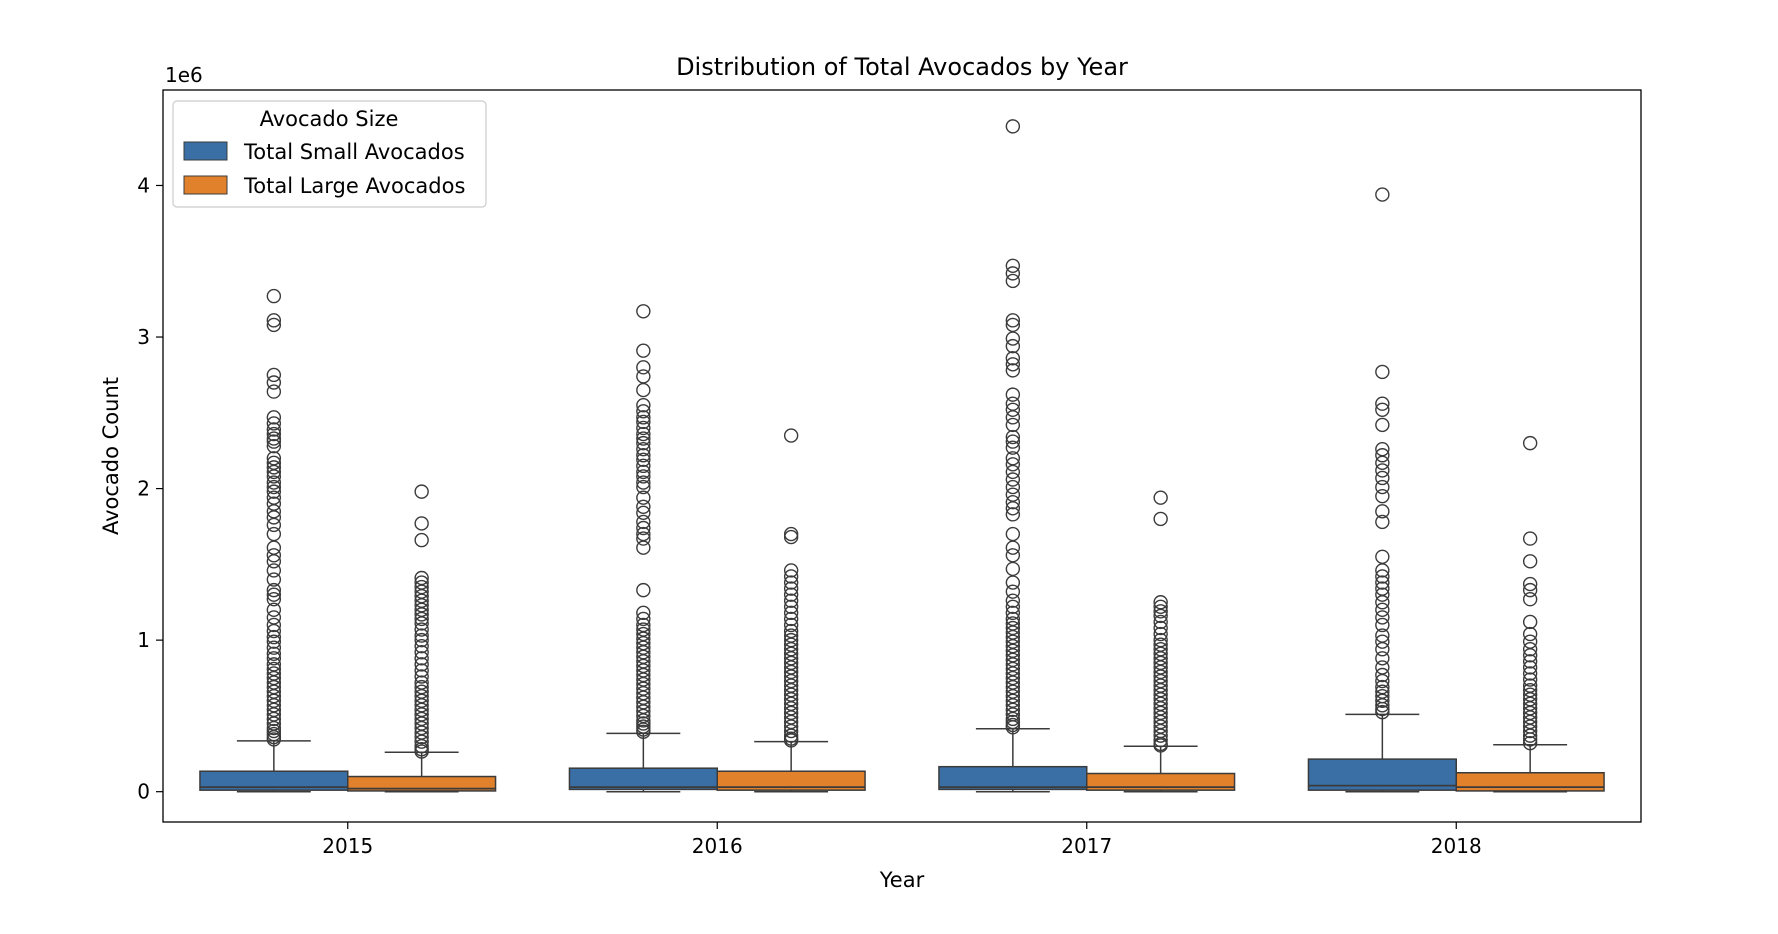 This screenshot has width=1778, height=934. Describe the element at coordinates (1456, 846) in the screenshot. I see `x-tick-label: 2018` at that location.